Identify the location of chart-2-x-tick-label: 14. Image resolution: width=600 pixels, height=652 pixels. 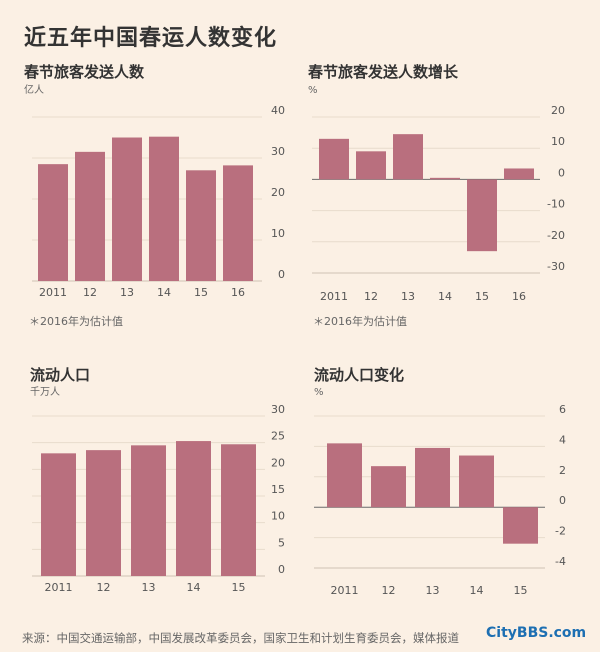
(445, 296).